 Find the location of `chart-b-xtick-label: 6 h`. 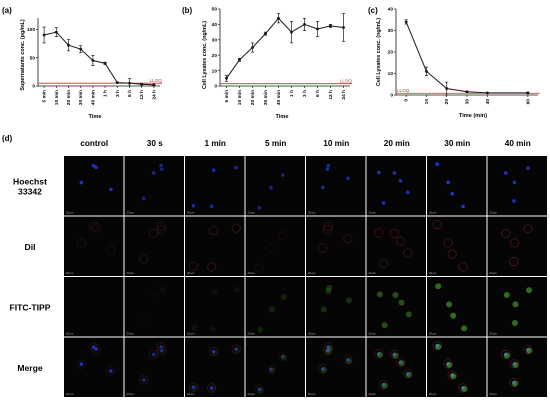

chart-b-xtick-label: 6 h is located at coordinates (318, 93).